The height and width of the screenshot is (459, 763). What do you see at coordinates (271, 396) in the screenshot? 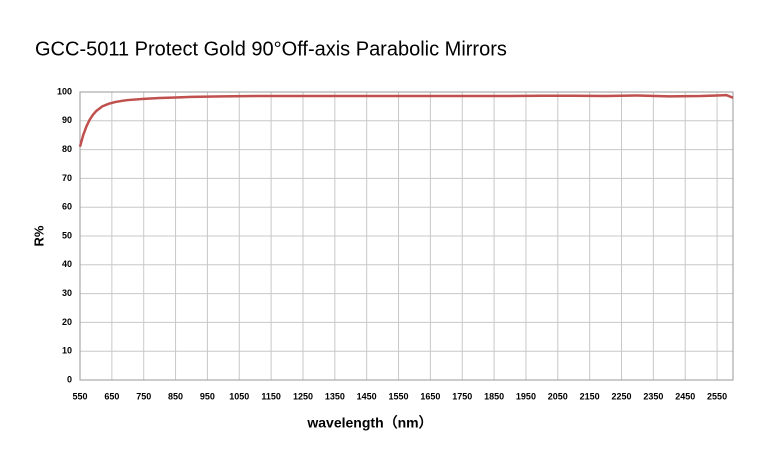
I see `x-tick-label: 1150` at bounding box center [271, 396].